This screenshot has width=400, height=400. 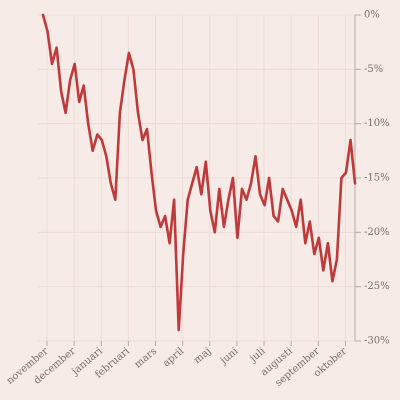 What do you see at coordinates (377, 232) in the screenshot?
I see `y-tick-label: -20%` at bounding box center [377, 232].